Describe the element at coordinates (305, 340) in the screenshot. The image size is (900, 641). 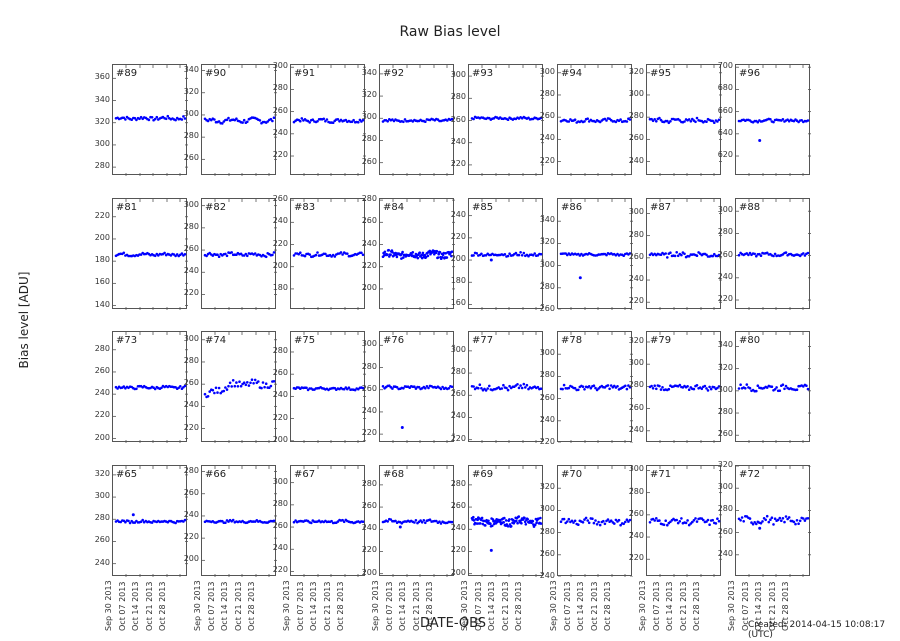
I see `panel-label: #75` at that location.